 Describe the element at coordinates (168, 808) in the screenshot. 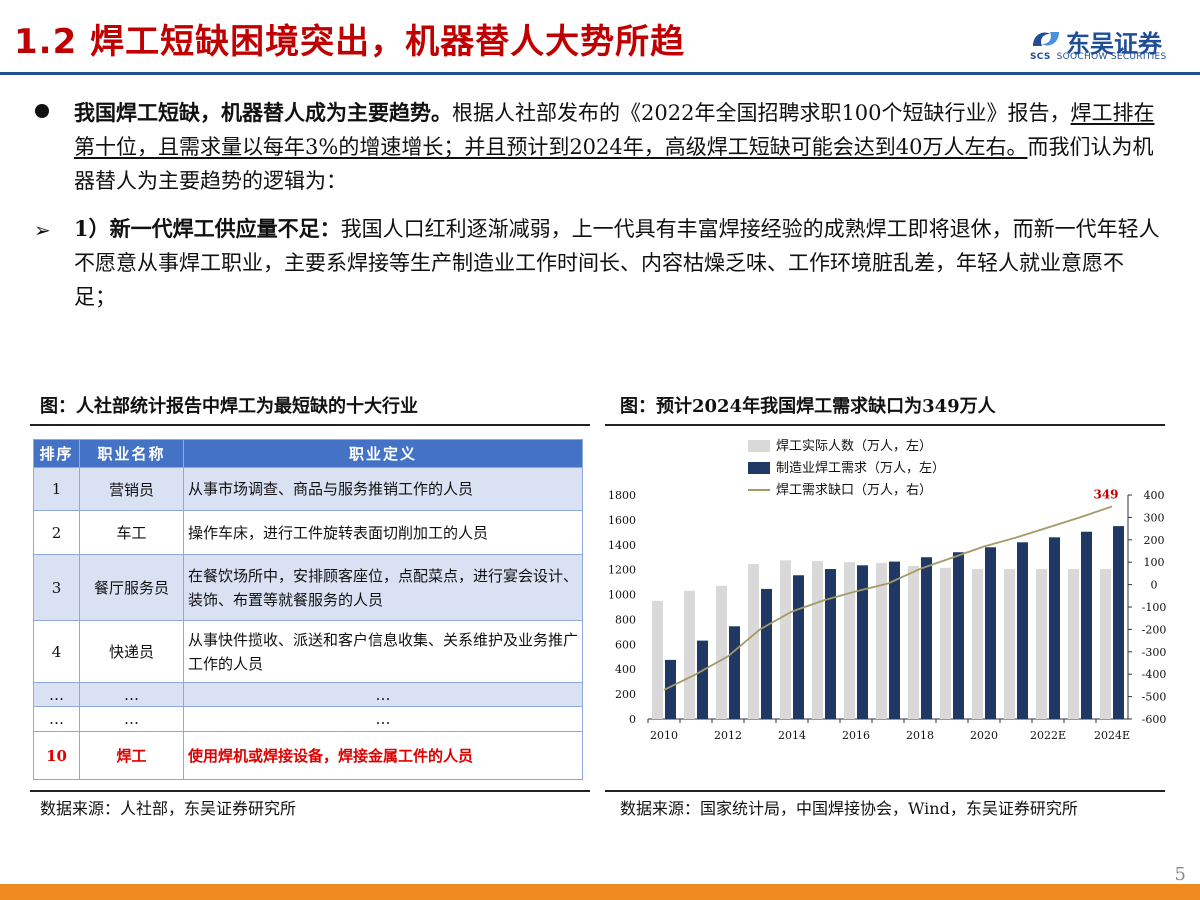

I see `left-figure-source: 数据来源：人社部，东吴证券研究所` at that location.